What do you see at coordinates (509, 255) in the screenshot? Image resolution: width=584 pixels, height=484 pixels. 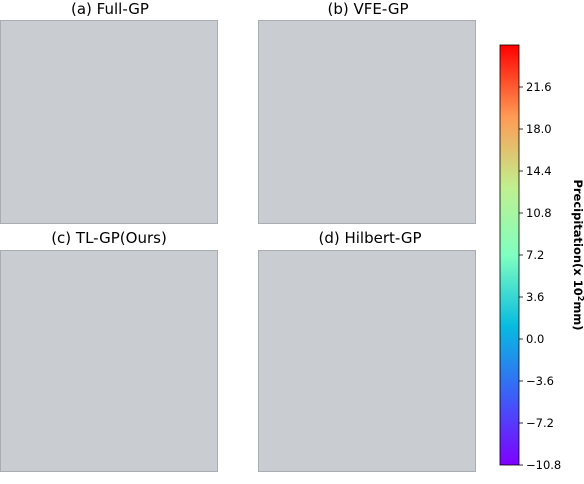 I see `colorbar-gradient` at bounding box center [509, 255].